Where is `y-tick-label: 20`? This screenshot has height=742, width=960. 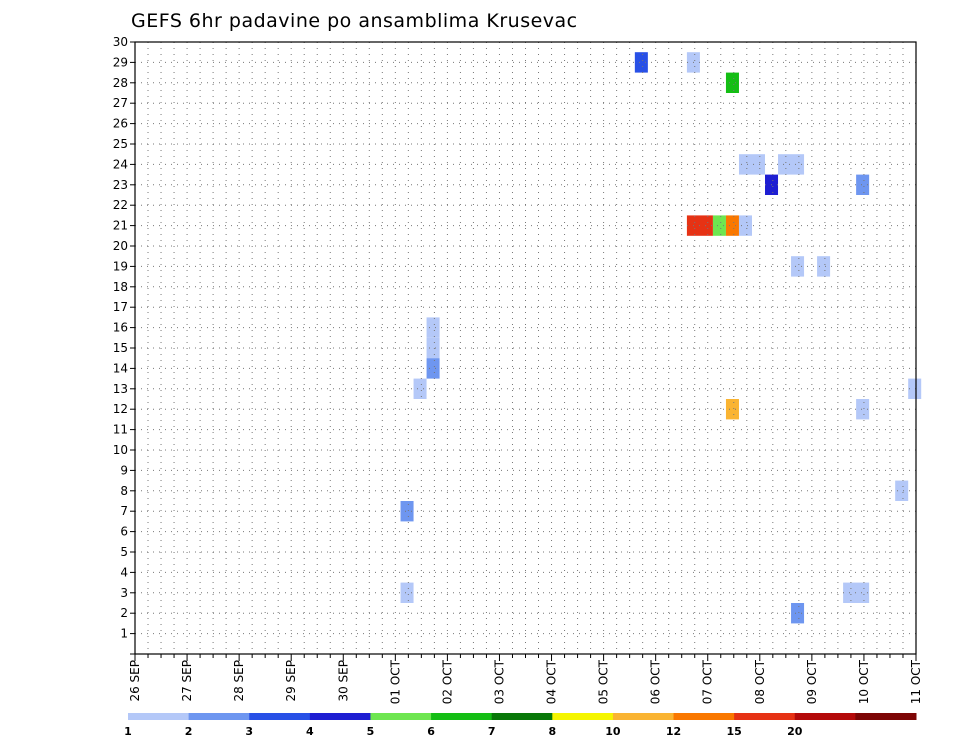
y-tick-label: 20 is located at coordinates (120, 246).